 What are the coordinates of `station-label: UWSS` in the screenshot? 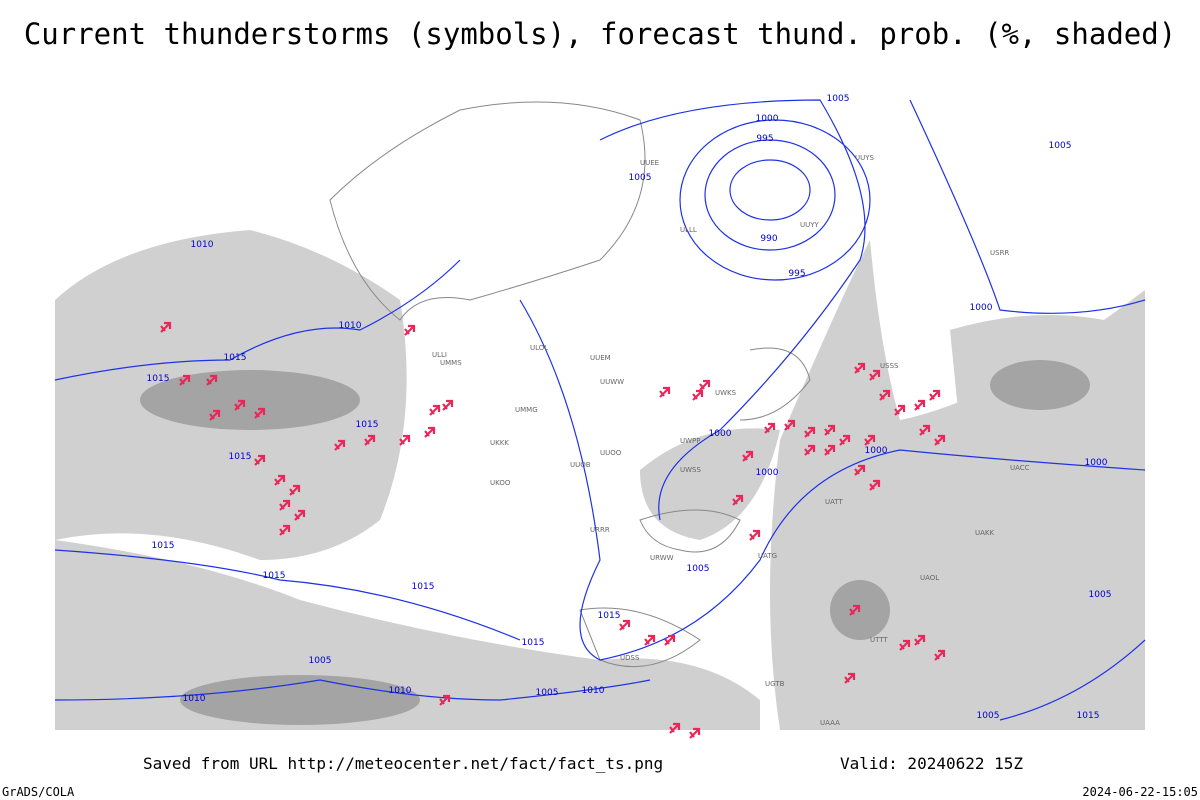 It's located at (690, 470).